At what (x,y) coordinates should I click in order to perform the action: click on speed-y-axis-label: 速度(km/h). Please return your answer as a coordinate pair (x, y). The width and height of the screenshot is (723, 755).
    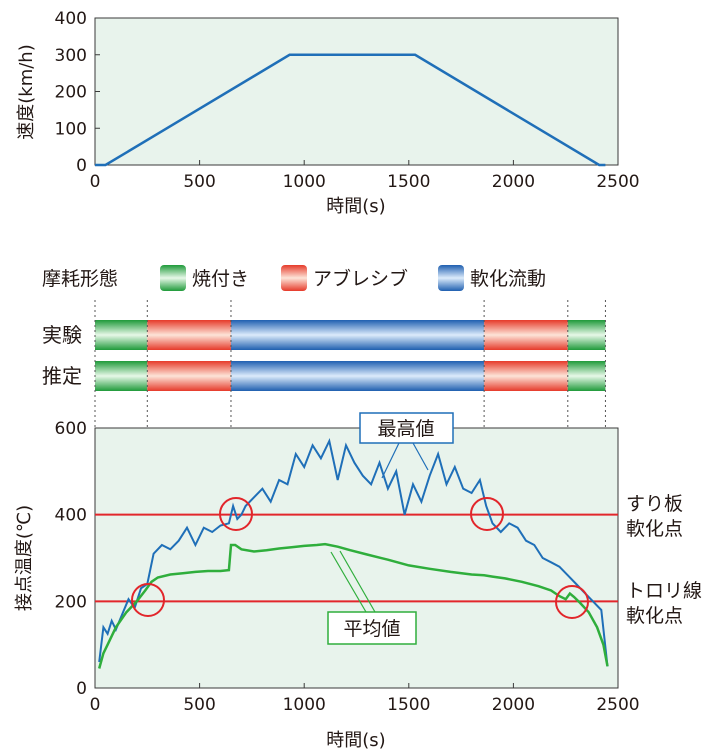
    Looking at the image, I should click on (26, 91).